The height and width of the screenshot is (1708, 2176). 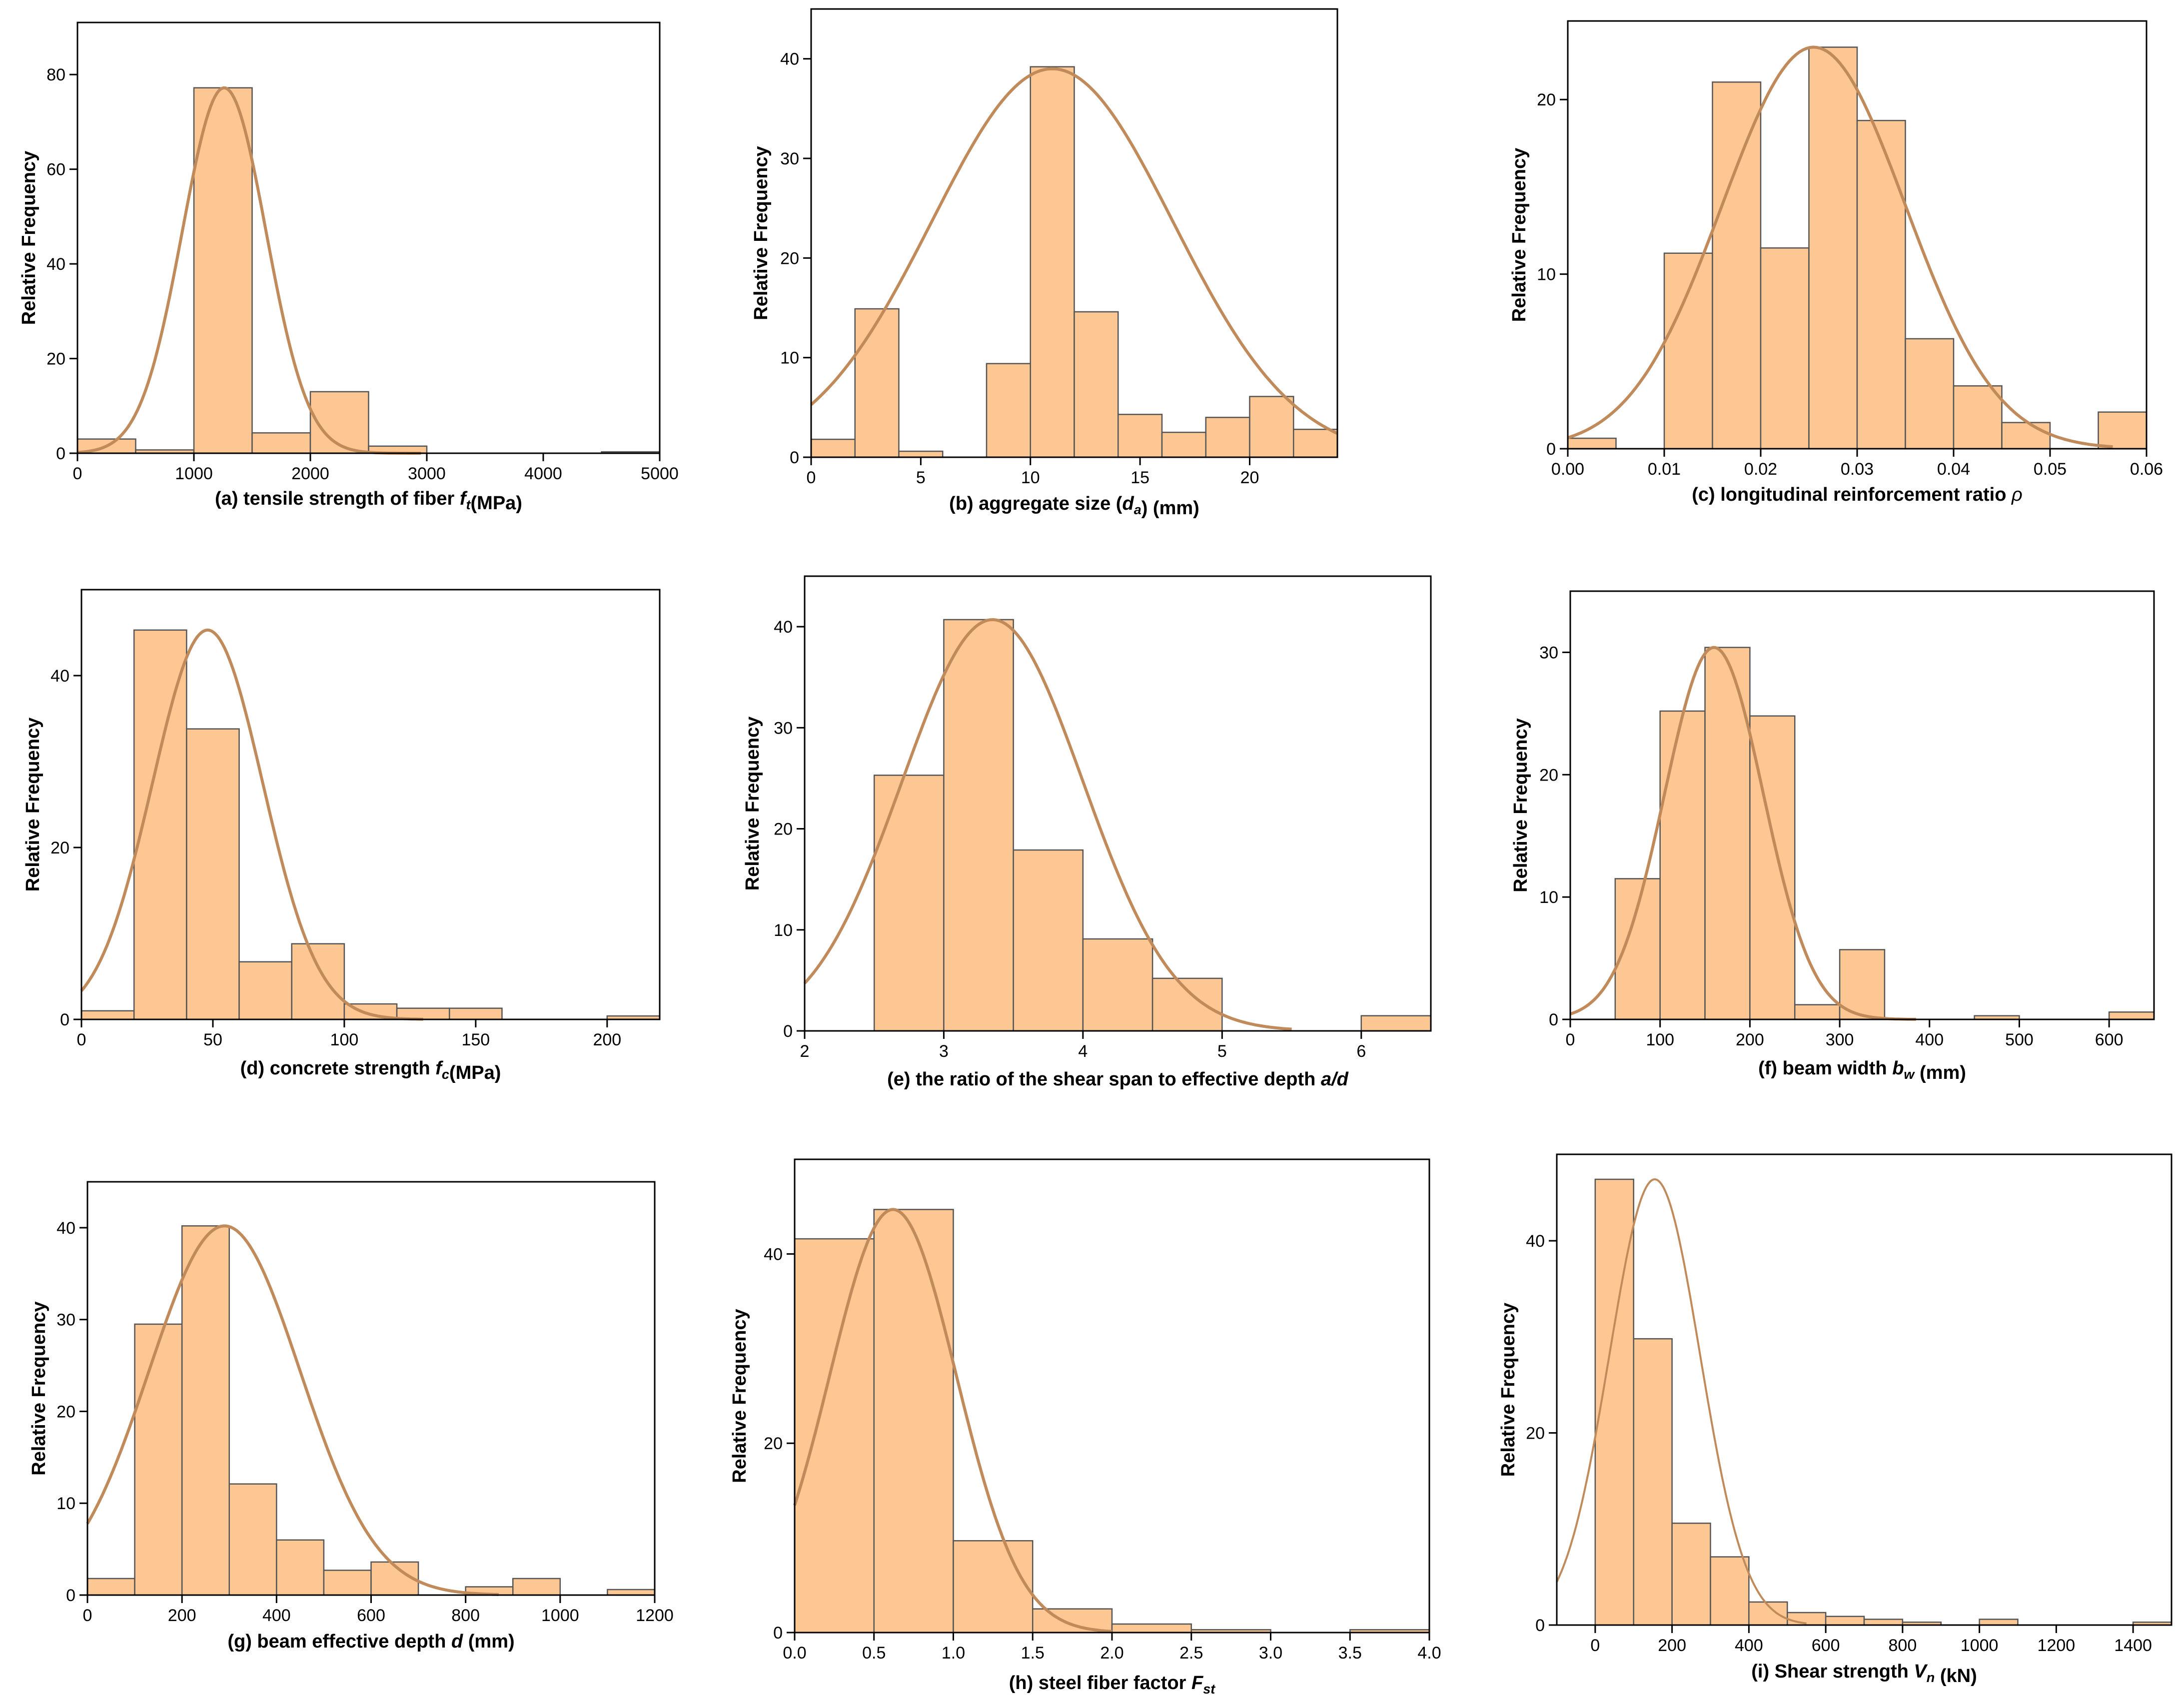 I want to click on x-tick-label: 0.0, so click(x=794, y=1653).